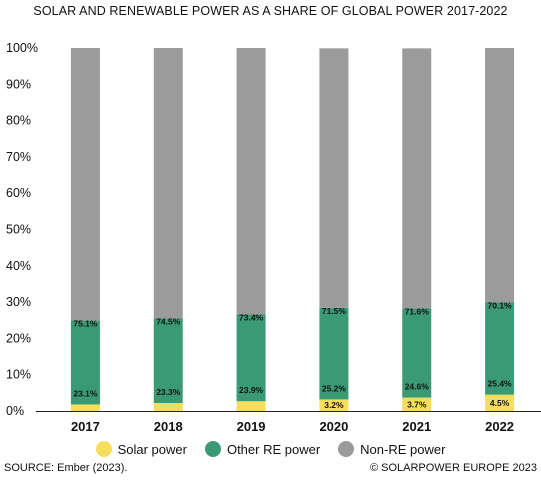 This screenshot has height=482, width=541. I want to click on y-tick-label: 80%, so click(18, 121).